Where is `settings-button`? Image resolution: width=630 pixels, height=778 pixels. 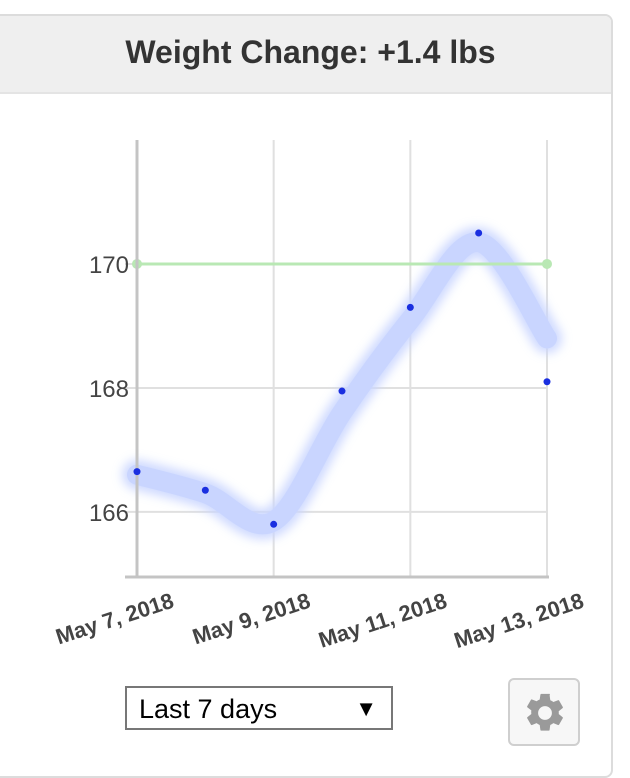 settings-button is located at coordinates (544, 712).